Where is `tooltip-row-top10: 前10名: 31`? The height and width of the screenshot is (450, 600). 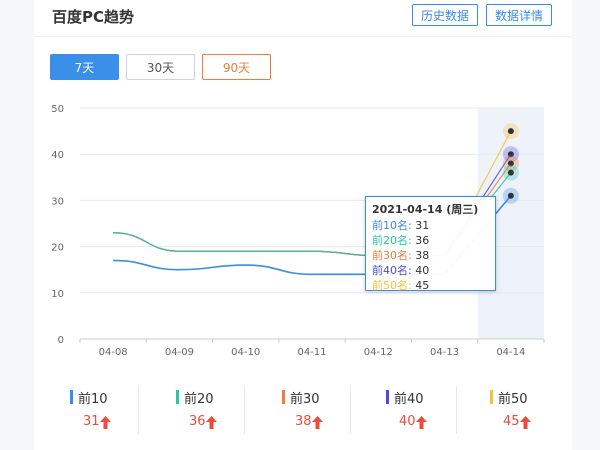
tooltip-row-top10: 前10名: 31 is located at coordinates (430, 225).